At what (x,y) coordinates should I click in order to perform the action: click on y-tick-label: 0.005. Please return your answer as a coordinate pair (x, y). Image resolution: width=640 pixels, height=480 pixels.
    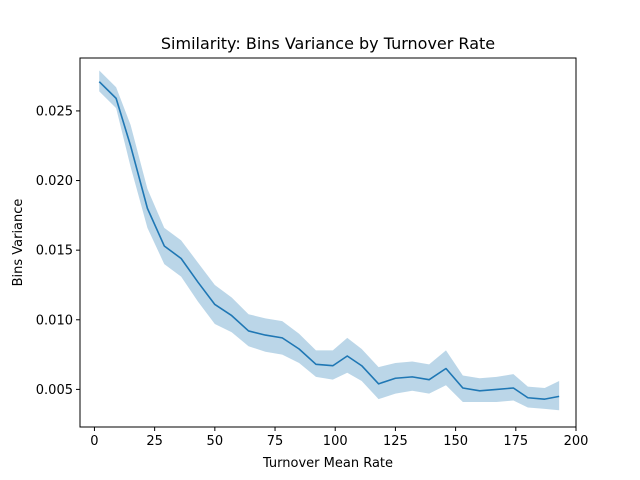
    Looking at the image, I should click on (54, 390).